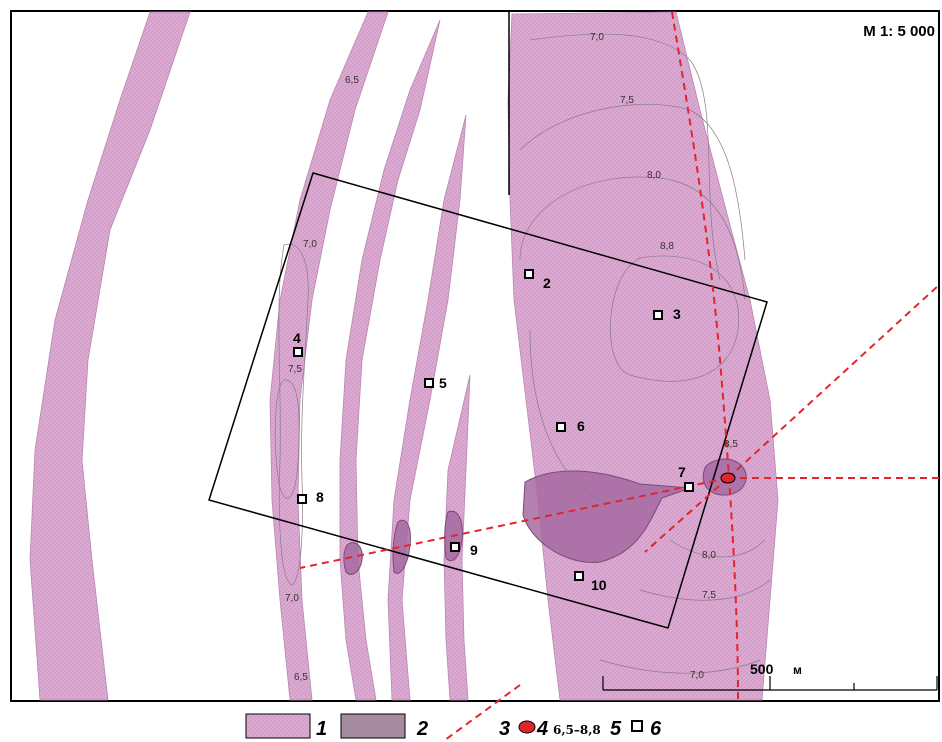  I want to click on high-grade-zone-lens, so click(606, 516).